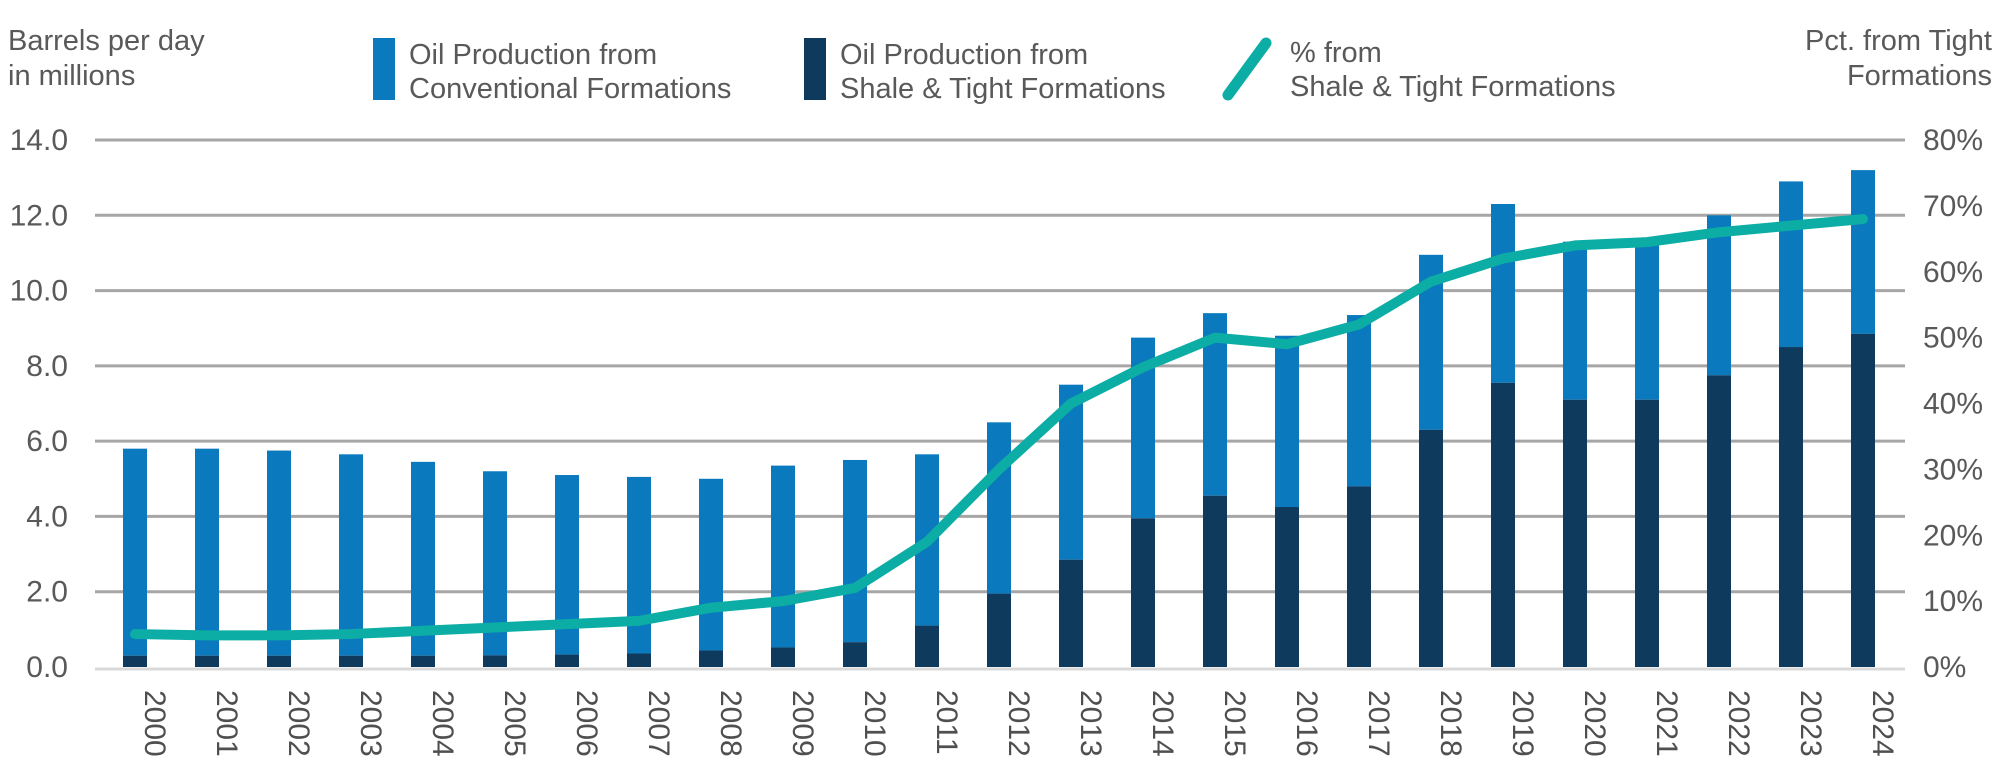 This screenshot has height=775, width=2000. I want to click on bar-shale-2005, so click(495, 661).